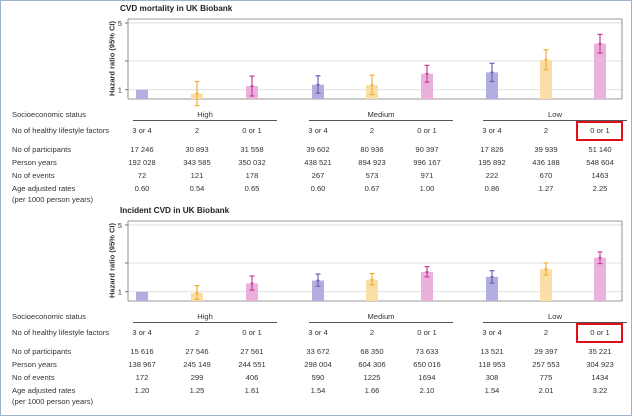 The width and height of the screenshot is (634, 418). I want to click on table-cell: 350 032, so click(252, 162).